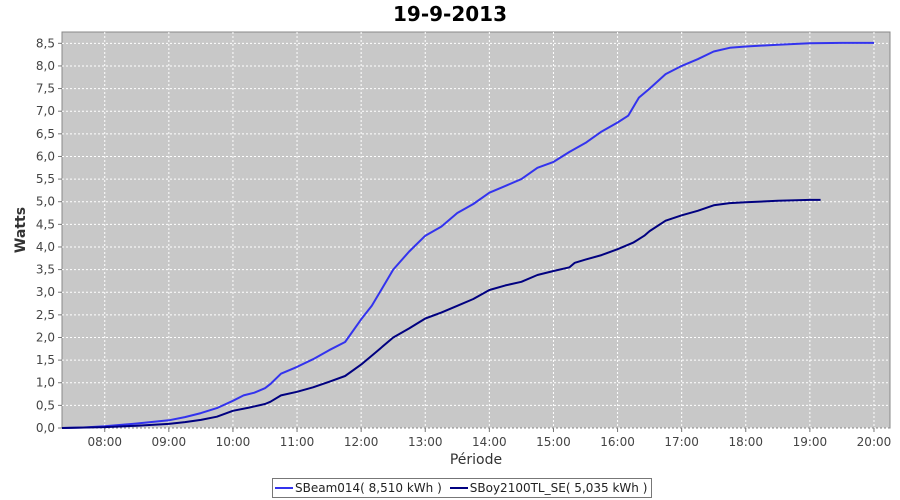  Describe the element at coordinates (45, 270) in the screenshot. I see `y-tick-label: 3,5` at that location.